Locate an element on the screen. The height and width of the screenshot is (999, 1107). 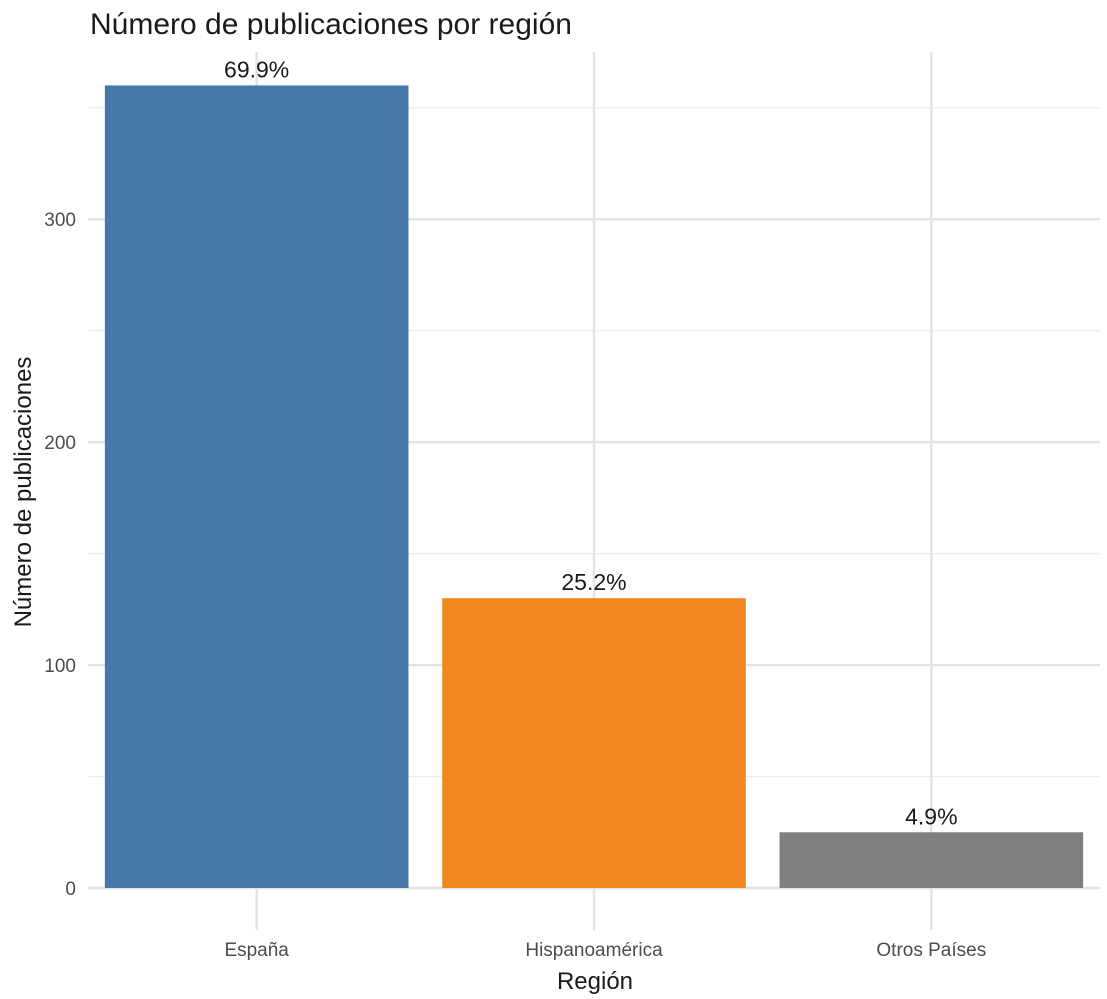
x-axis-title: Región is located at coordinates (595, 981).